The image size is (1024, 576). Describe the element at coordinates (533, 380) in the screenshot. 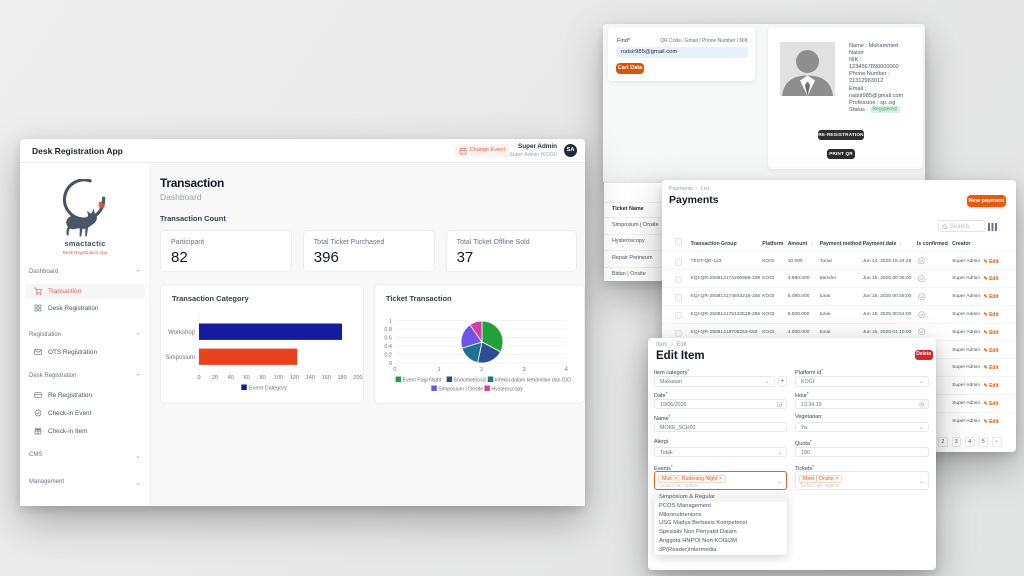

I see `svg-text:Infeksi dalam kehamilan dan ID: Infeksi dalam kehamilan dan IDO` at that location.